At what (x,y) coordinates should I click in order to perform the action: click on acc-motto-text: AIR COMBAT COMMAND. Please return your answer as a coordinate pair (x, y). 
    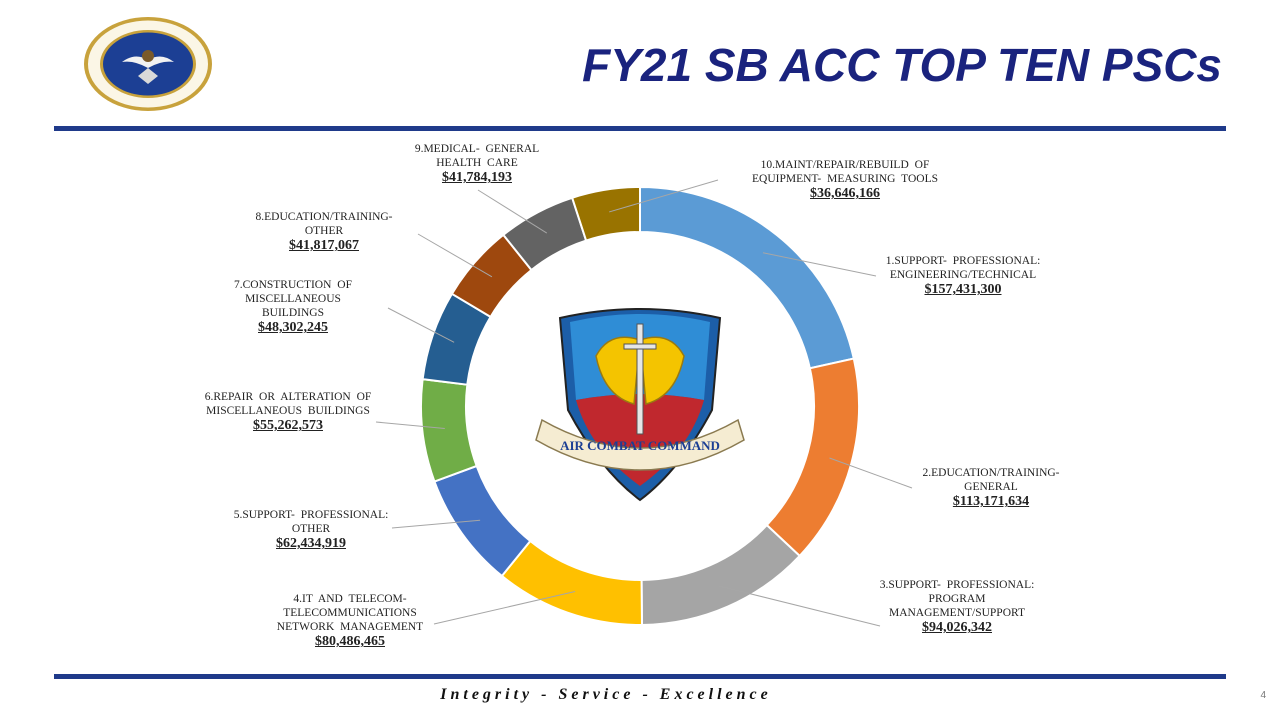
    Looking at the image, I should click on (640, 445).